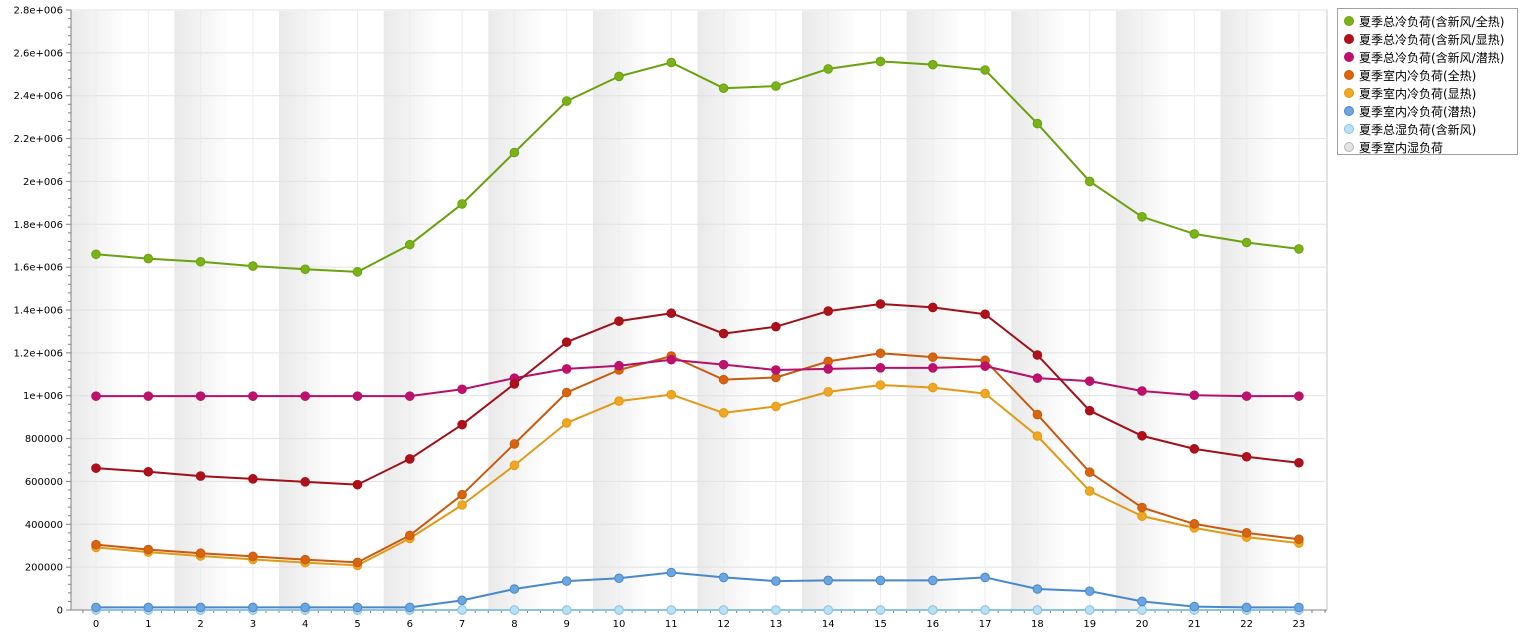 The image size is (1533, 640). What do you see at coordinates (1418, 111) in the screenshot?
I see `legend-label: 夏季室内冷负荷(潜热)` at bounding box center [1418, 111].